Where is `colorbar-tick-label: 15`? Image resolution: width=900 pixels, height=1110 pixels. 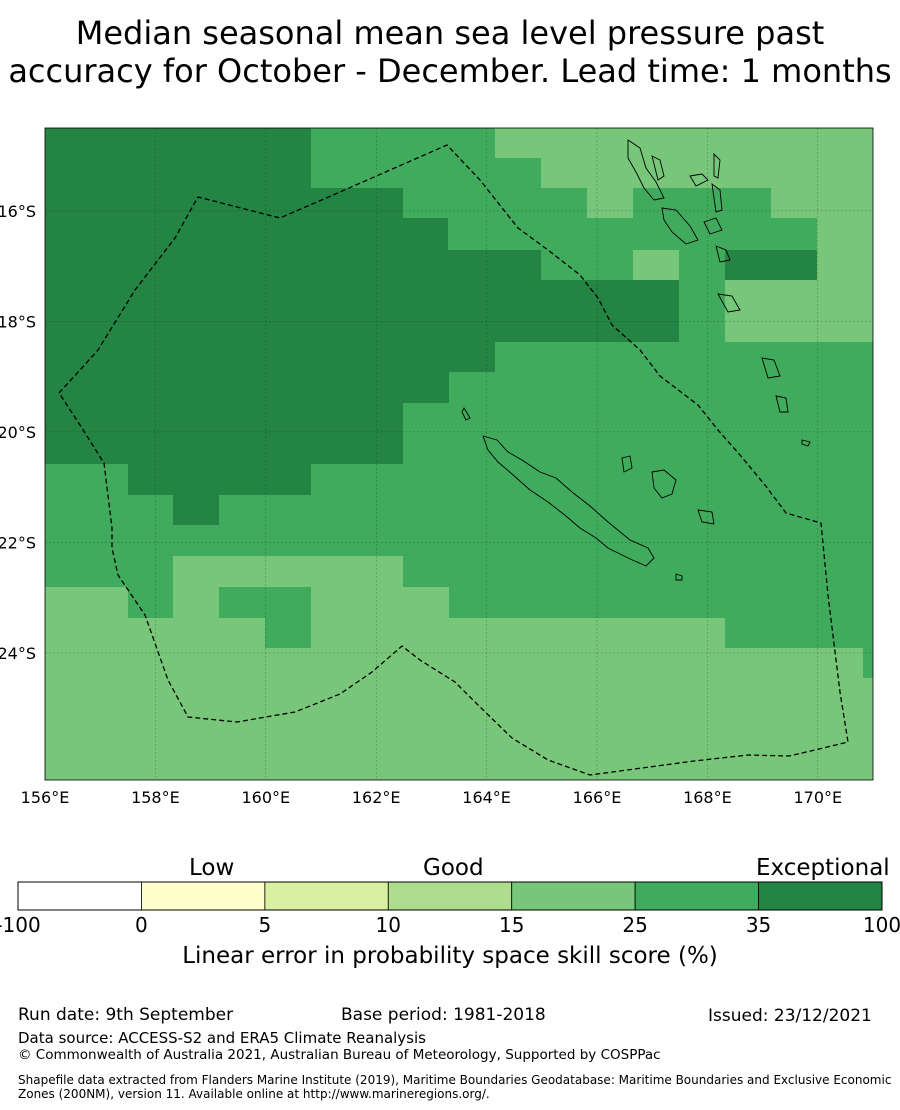 colorbar-tick-label: 15 is located at coordinates (511, 925).